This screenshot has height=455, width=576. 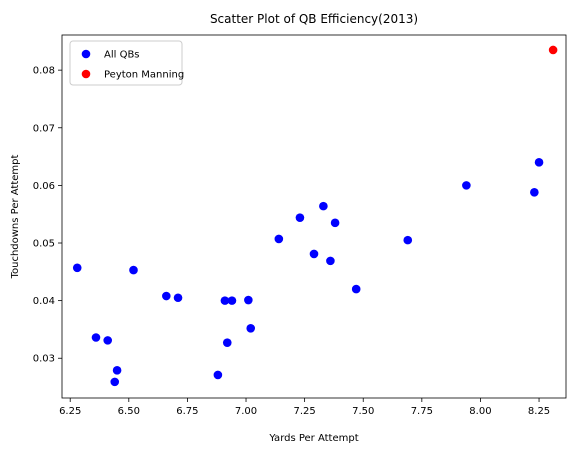 What do you see at coordinates (47, 215) in the screenshot?
I see `y-axis-ticks: 0.03 0.04 0.05 0.06 0.07 0.08` at bounding box center [47, 215].